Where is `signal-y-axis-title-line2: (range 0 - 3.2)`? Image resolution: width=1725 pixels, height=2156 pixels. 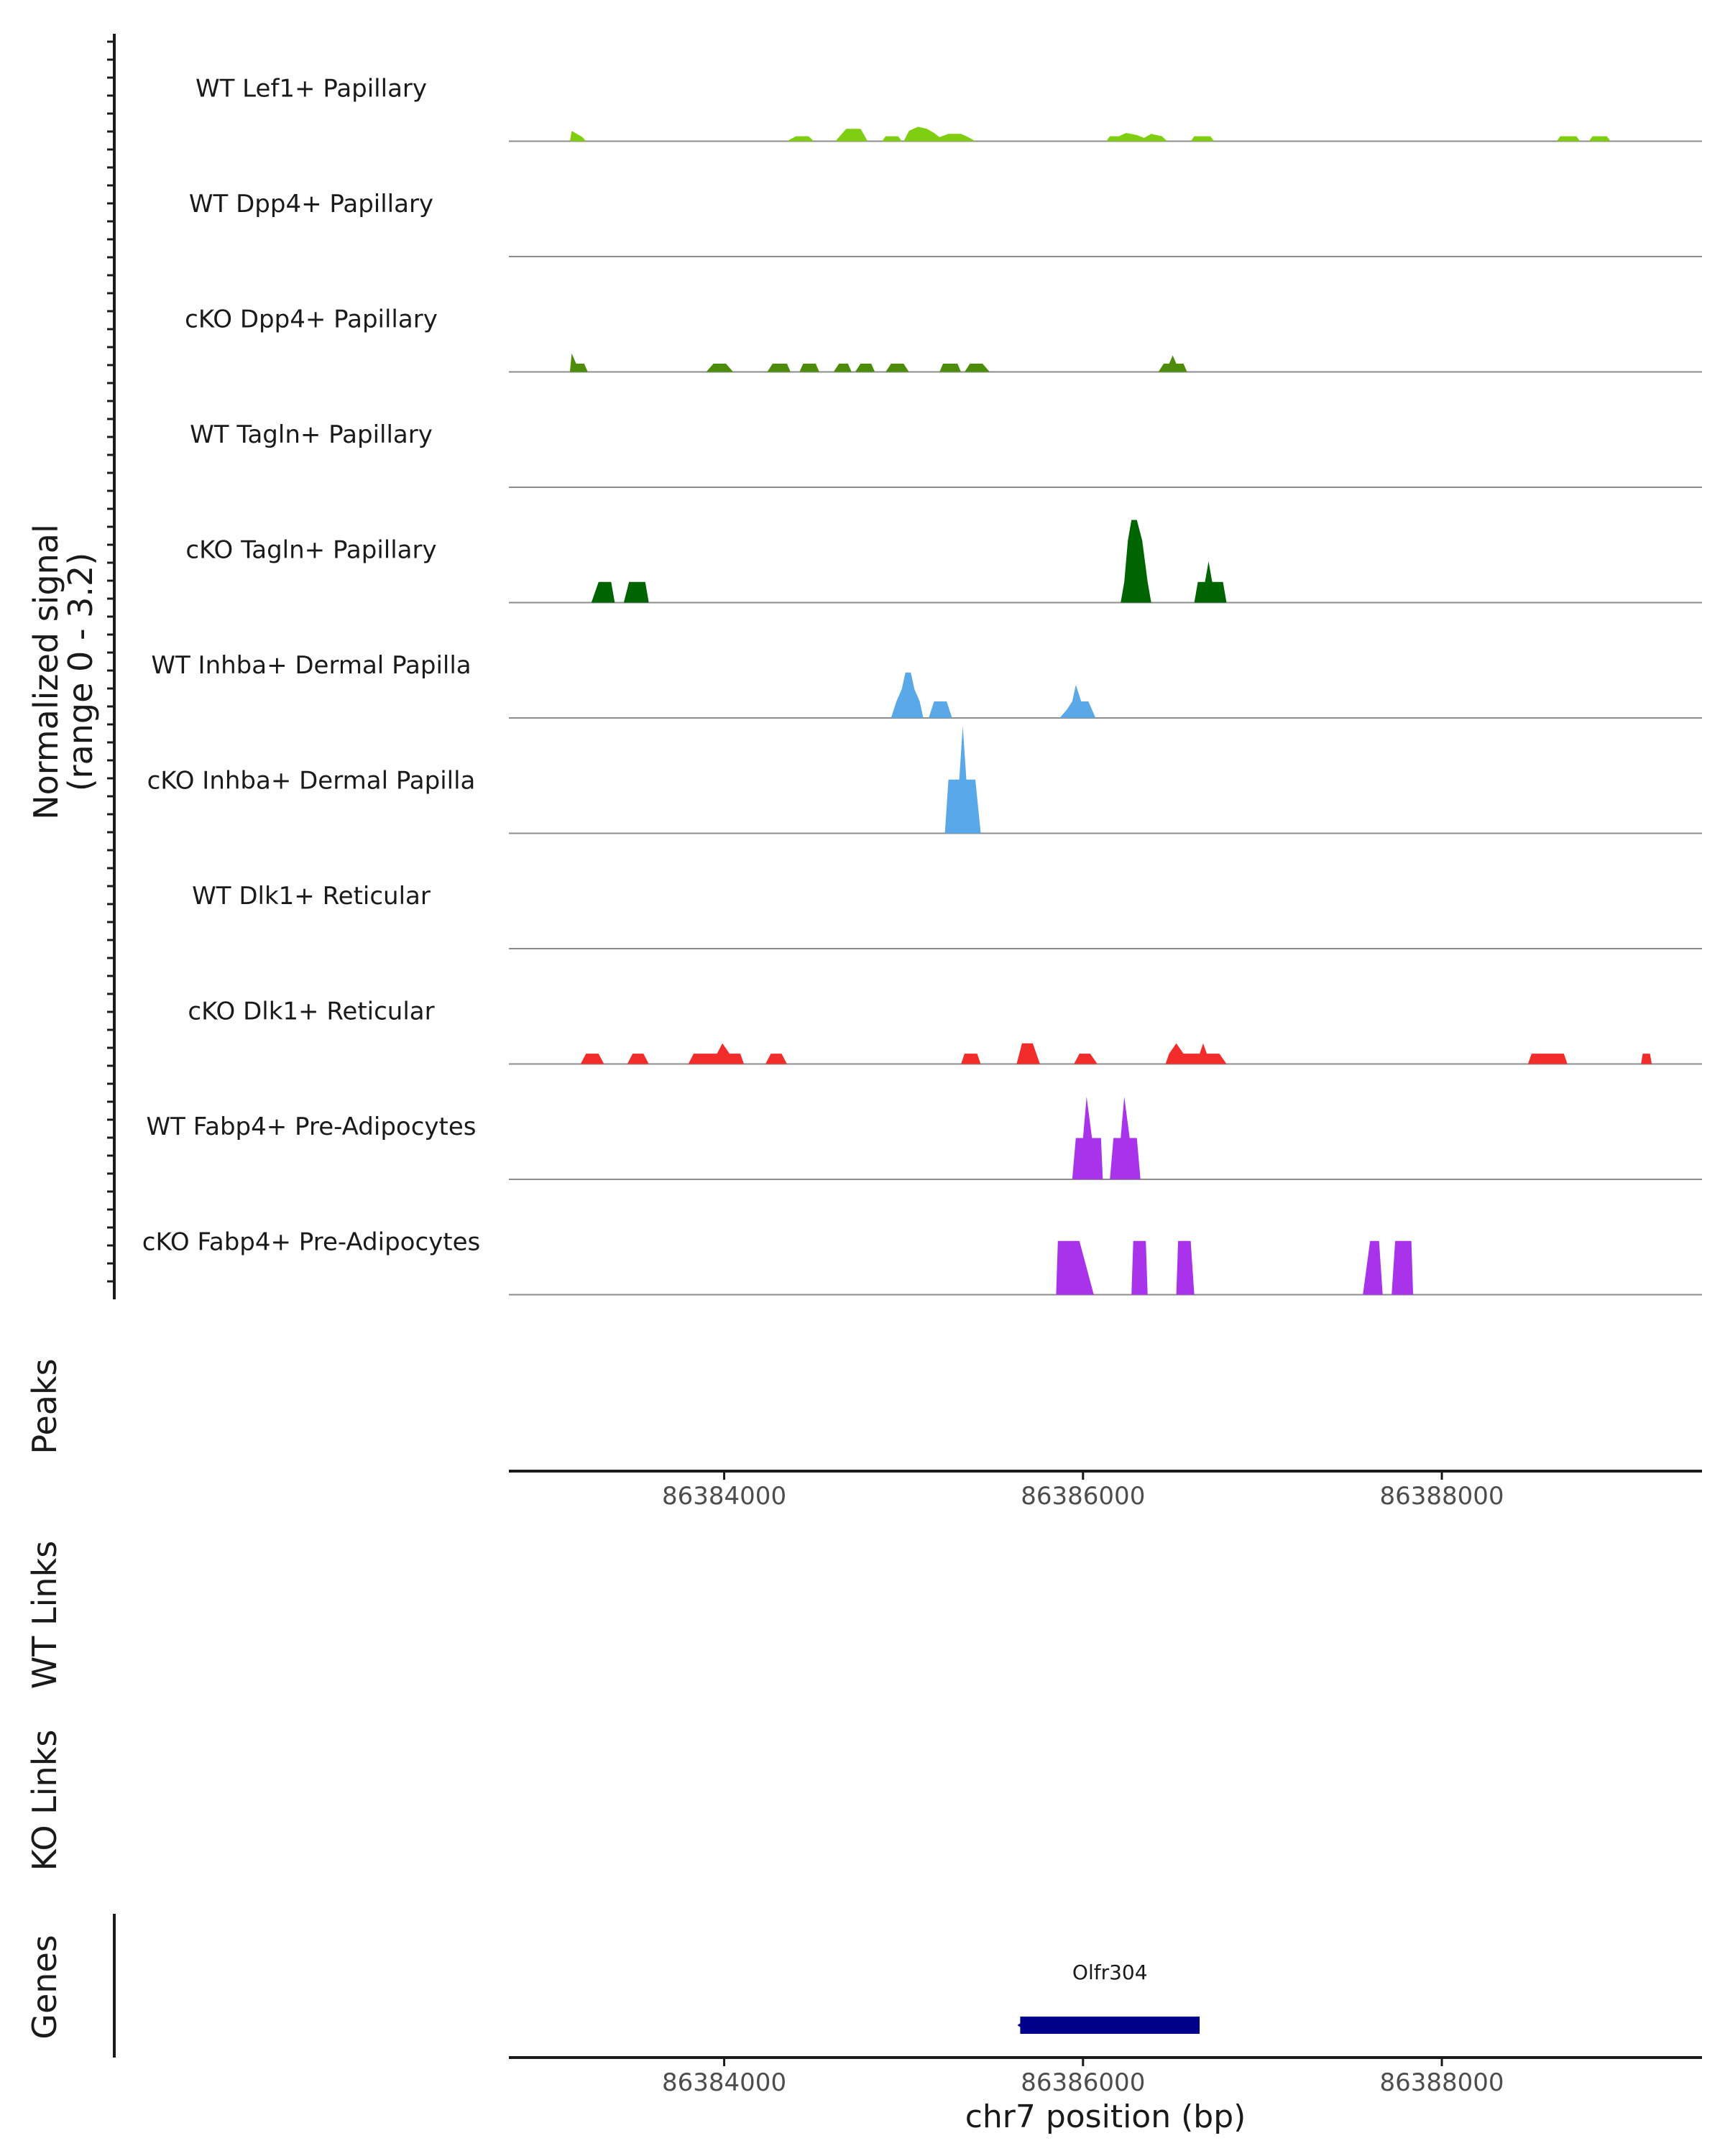 signal-y-axis-title-line2: (range 0 - 3.2) is located at coordinates (80, 673).